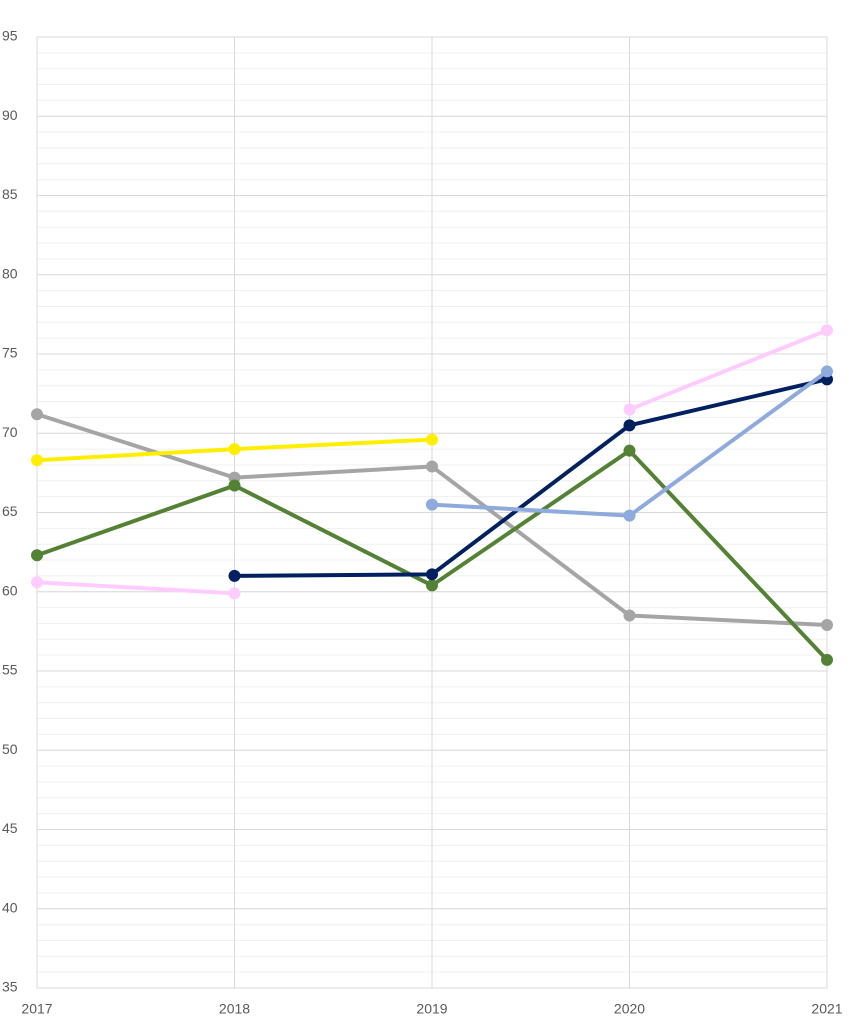  I want to click on x-tick-label: 2020, so click(629, 1009).